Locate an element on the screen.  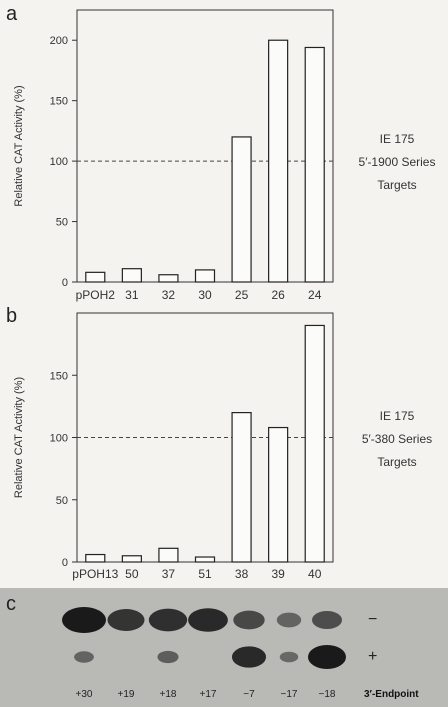
lane-label: +17 is located at coordinates (208, 694).